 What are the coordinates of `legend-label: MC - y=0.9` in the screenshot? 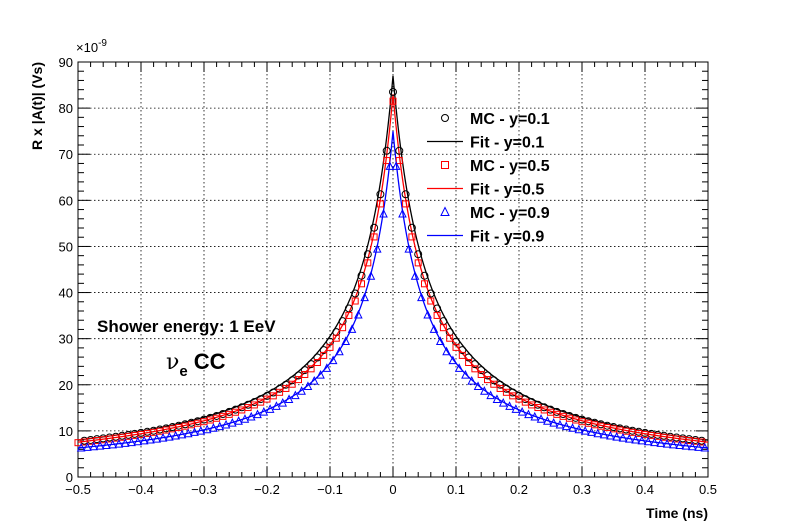 It's located at (510, 213).